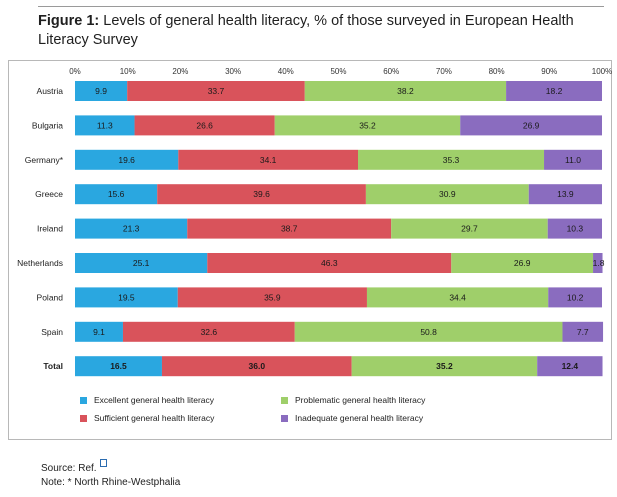  I want to click on data-label: 19.5, so click(126, 297).